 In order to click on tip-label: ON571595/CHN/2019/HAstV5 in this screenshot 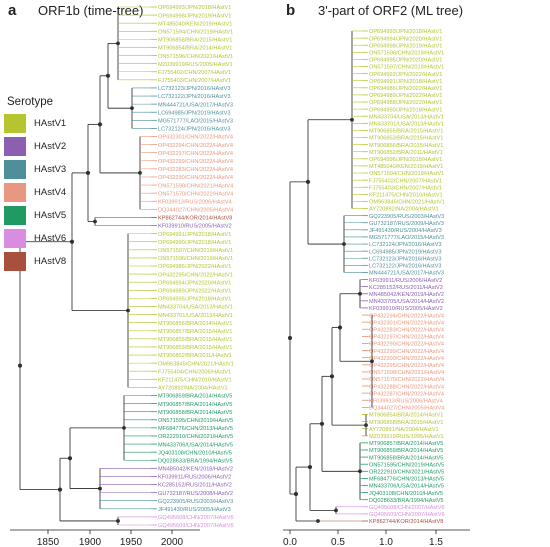, I will do `click(195, 421)`.